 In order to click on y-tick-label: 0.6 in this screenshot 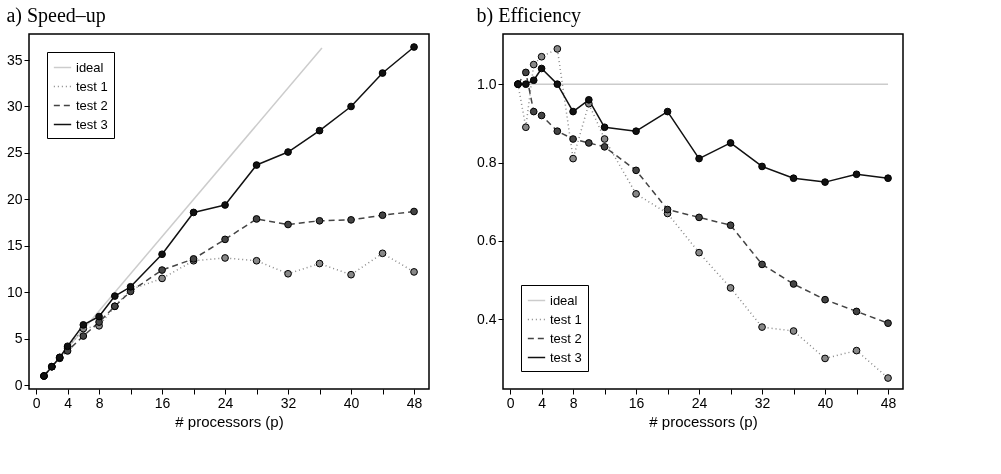, I will do `click(487, 240)`.